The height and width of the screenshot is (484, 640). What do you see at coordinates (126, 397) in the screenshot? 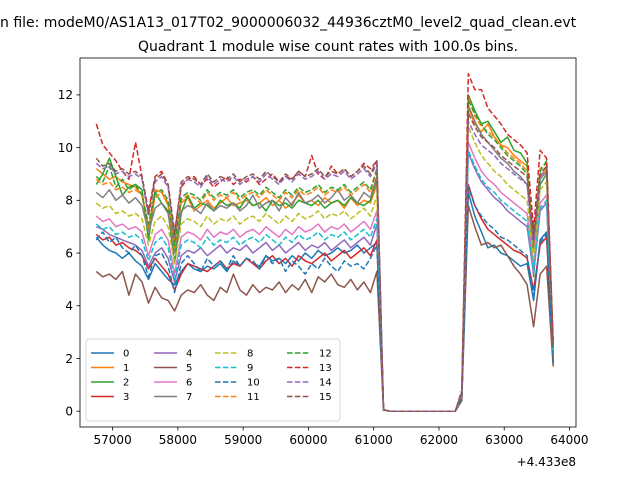
I see `legend-label-3: 3` at bounding box center [126, 397].